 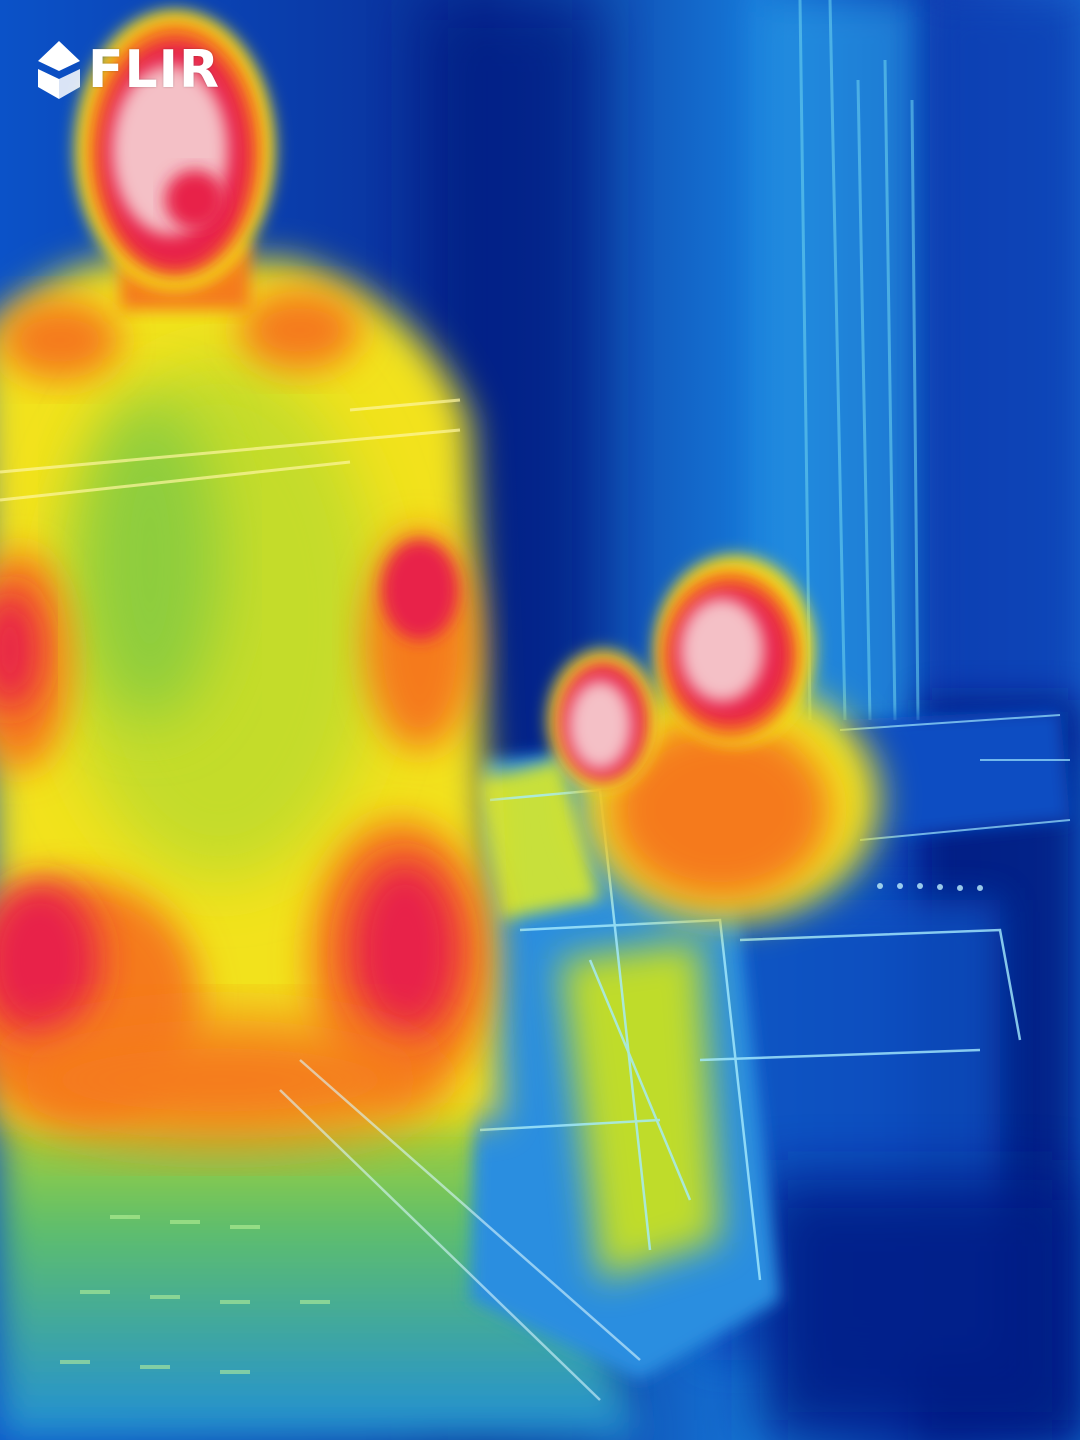 I want to click on side-table, so click(x=955, y=800).